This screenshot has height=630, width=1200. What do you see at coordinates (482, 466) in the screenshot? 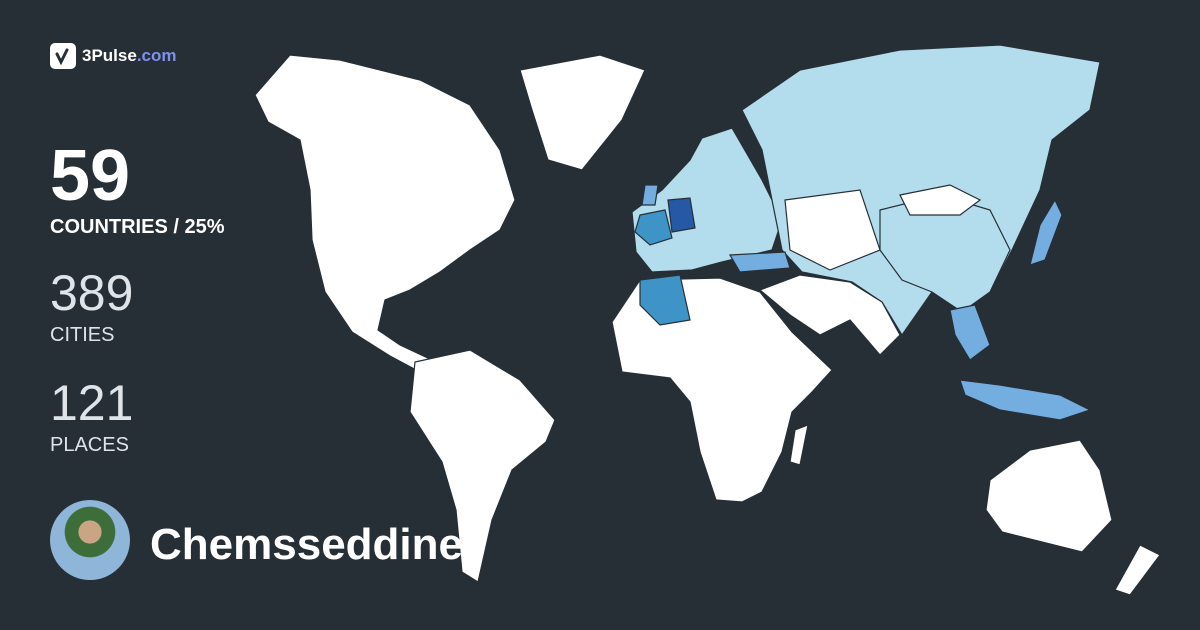
I see `south-america` at bounding box center [482, 466].